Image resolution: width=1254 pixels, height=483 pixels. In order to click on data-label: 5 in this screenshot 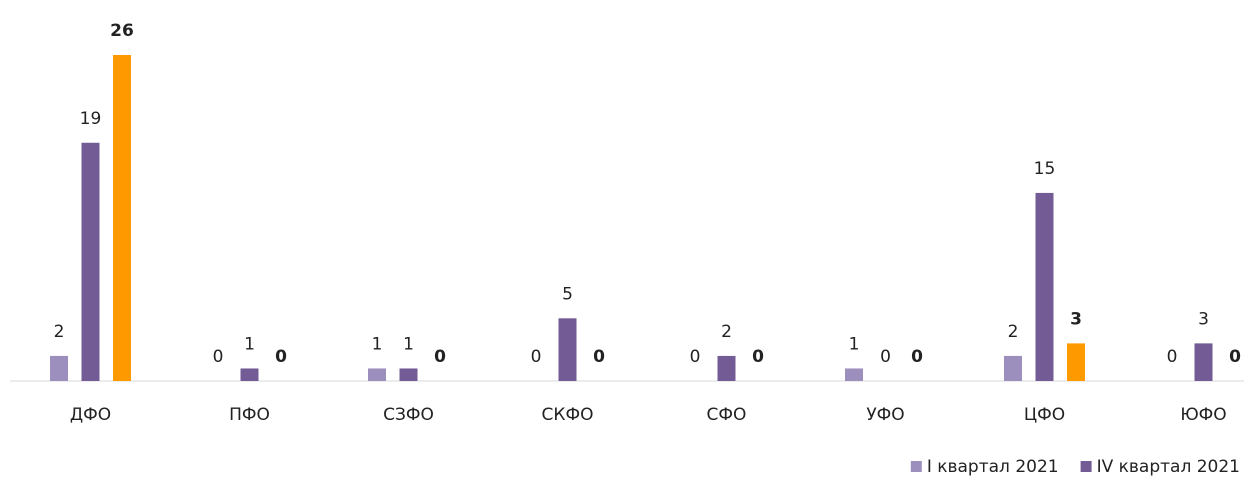, I will do `click(567, 294)`.